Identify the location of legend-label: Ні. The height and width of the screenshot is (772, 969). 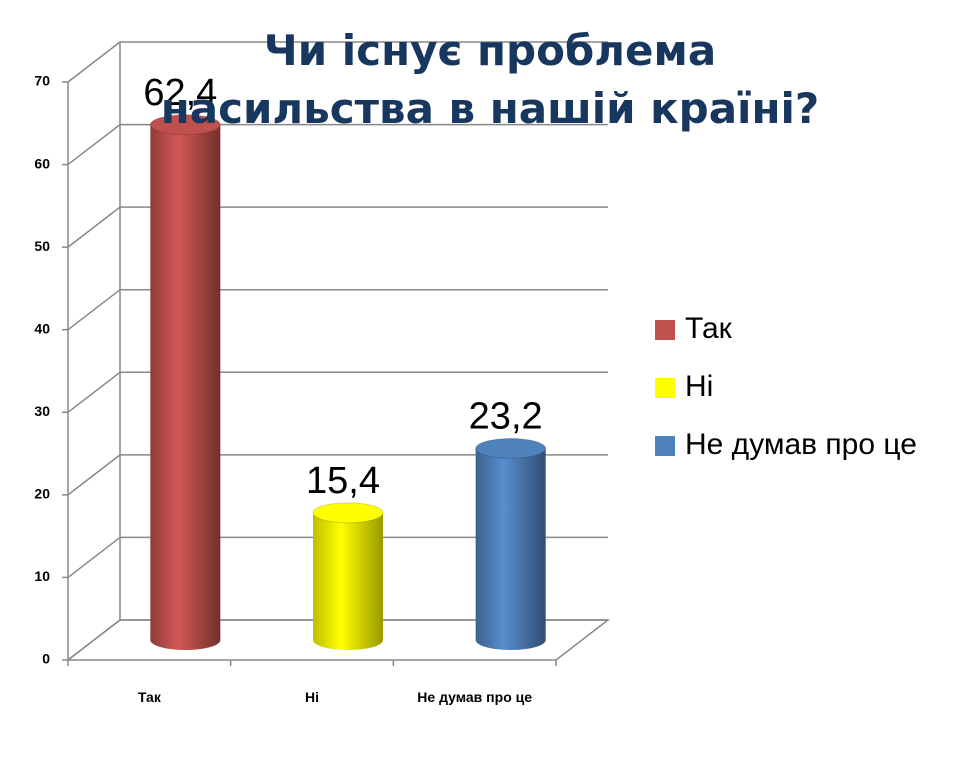
(699, 386).